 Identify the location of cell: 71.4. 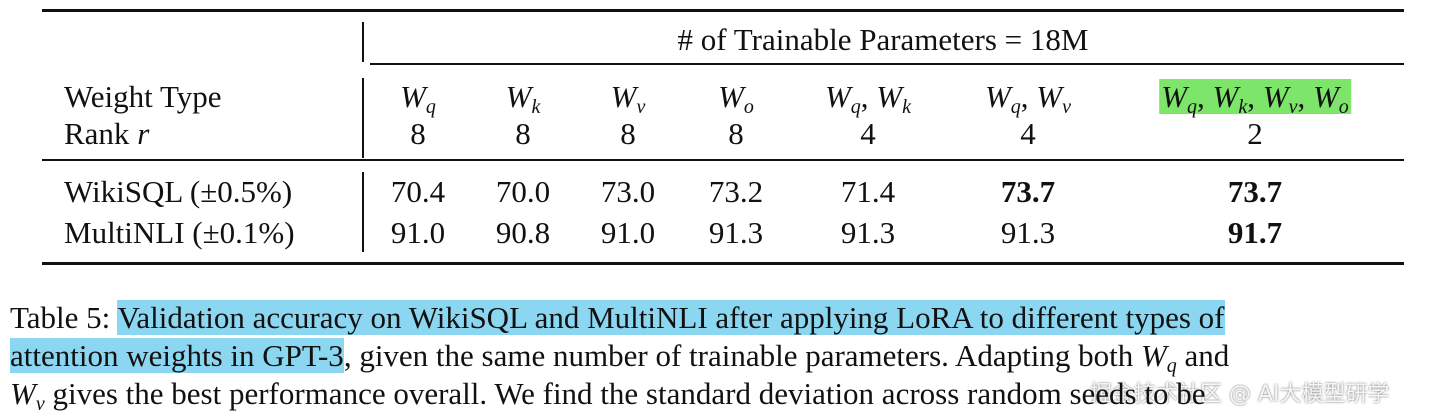
(868, 191).